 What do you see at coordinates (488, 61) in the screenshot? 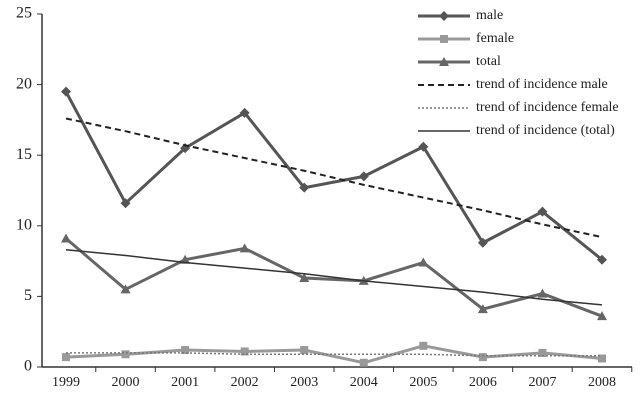
I see `legend-label: total` at bounding box center [488, 61].